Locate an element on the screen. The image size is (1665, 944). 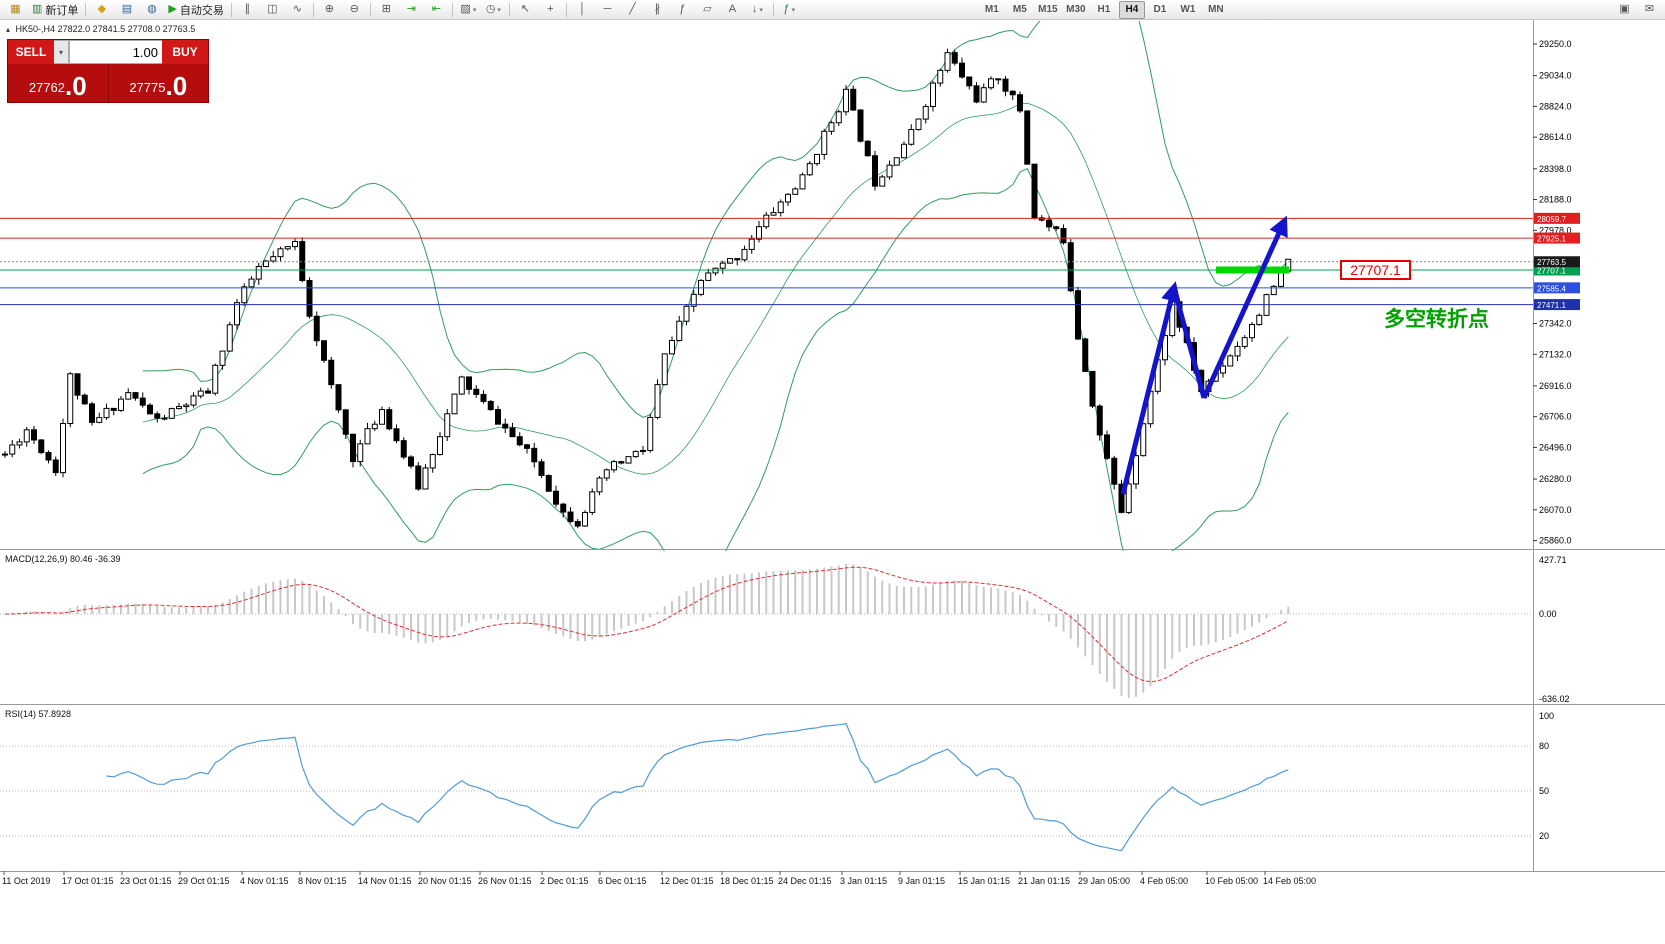
fibonacci-icon: ƒ is located at coordinates (682, 9).